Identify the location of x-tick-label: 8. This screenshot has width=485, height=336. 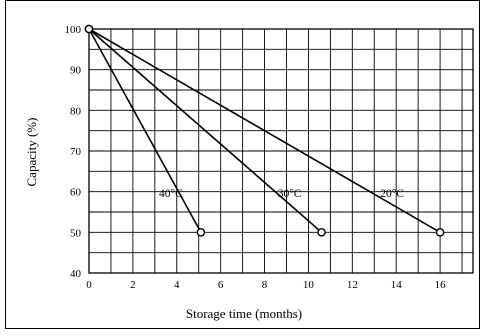
(265, 285).